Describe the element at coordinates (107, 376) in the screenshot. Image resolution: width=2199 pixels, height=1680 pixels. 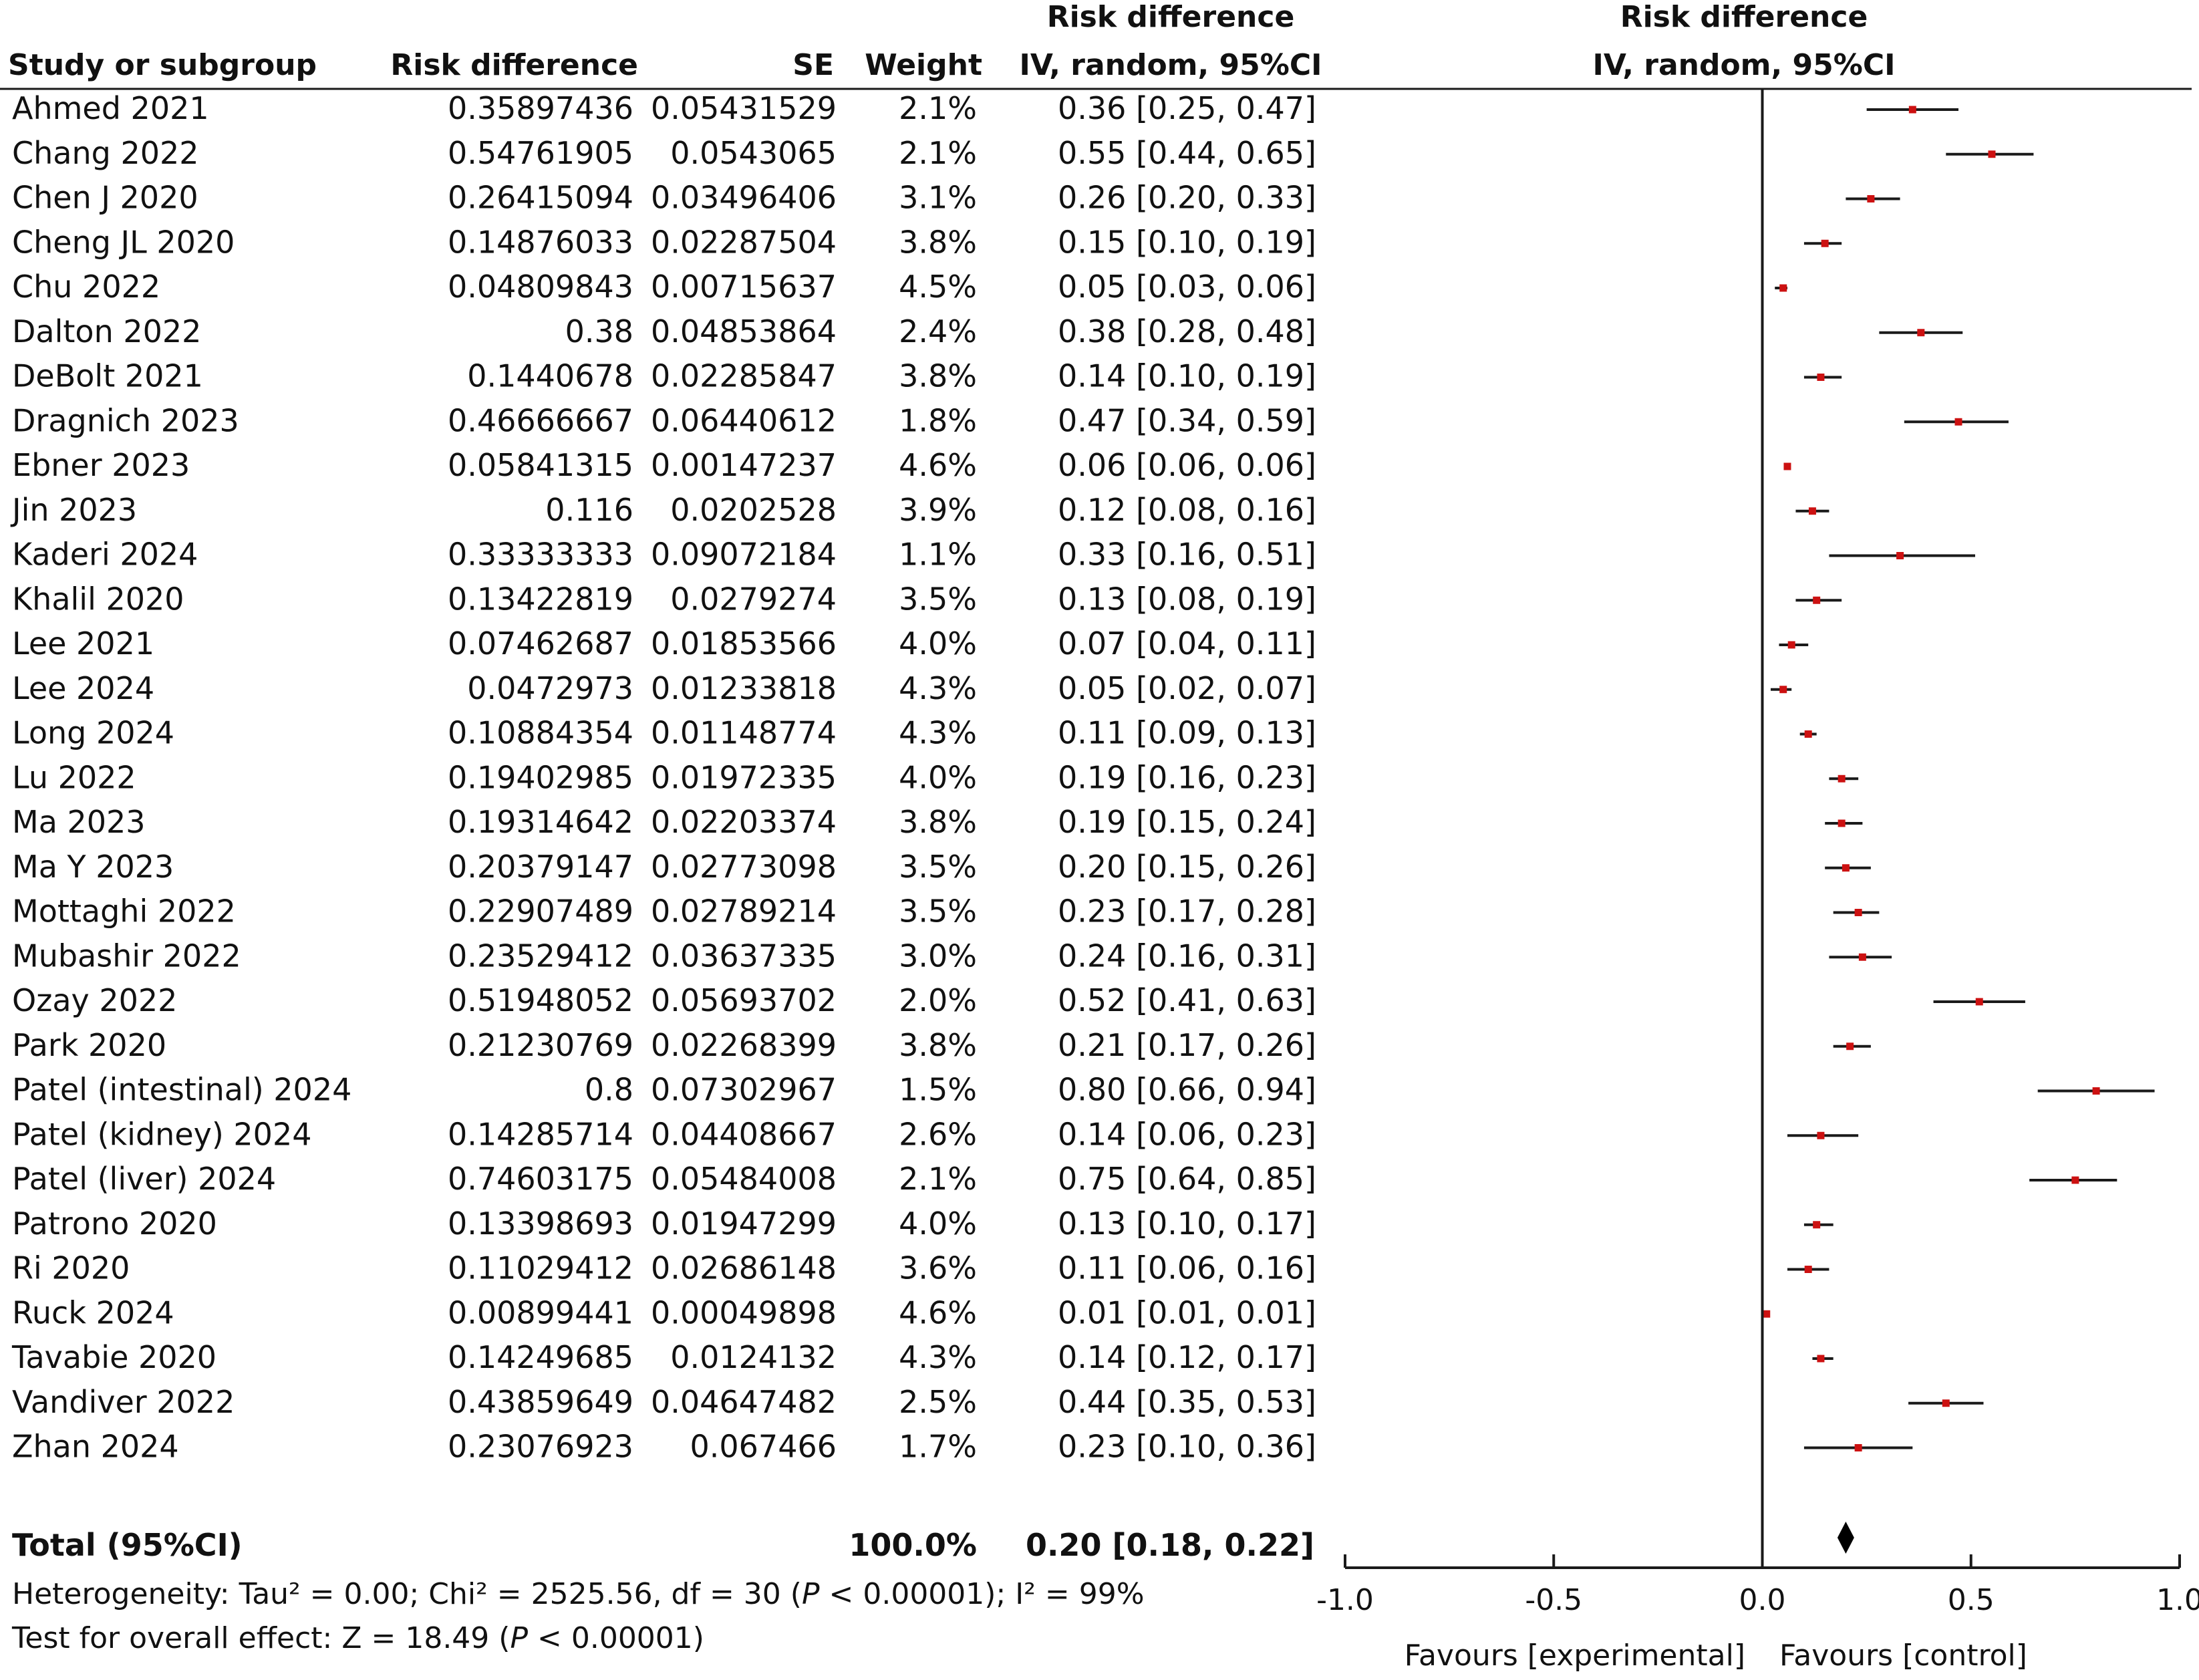
I see `study-name: DeBolt 2021` at that location.